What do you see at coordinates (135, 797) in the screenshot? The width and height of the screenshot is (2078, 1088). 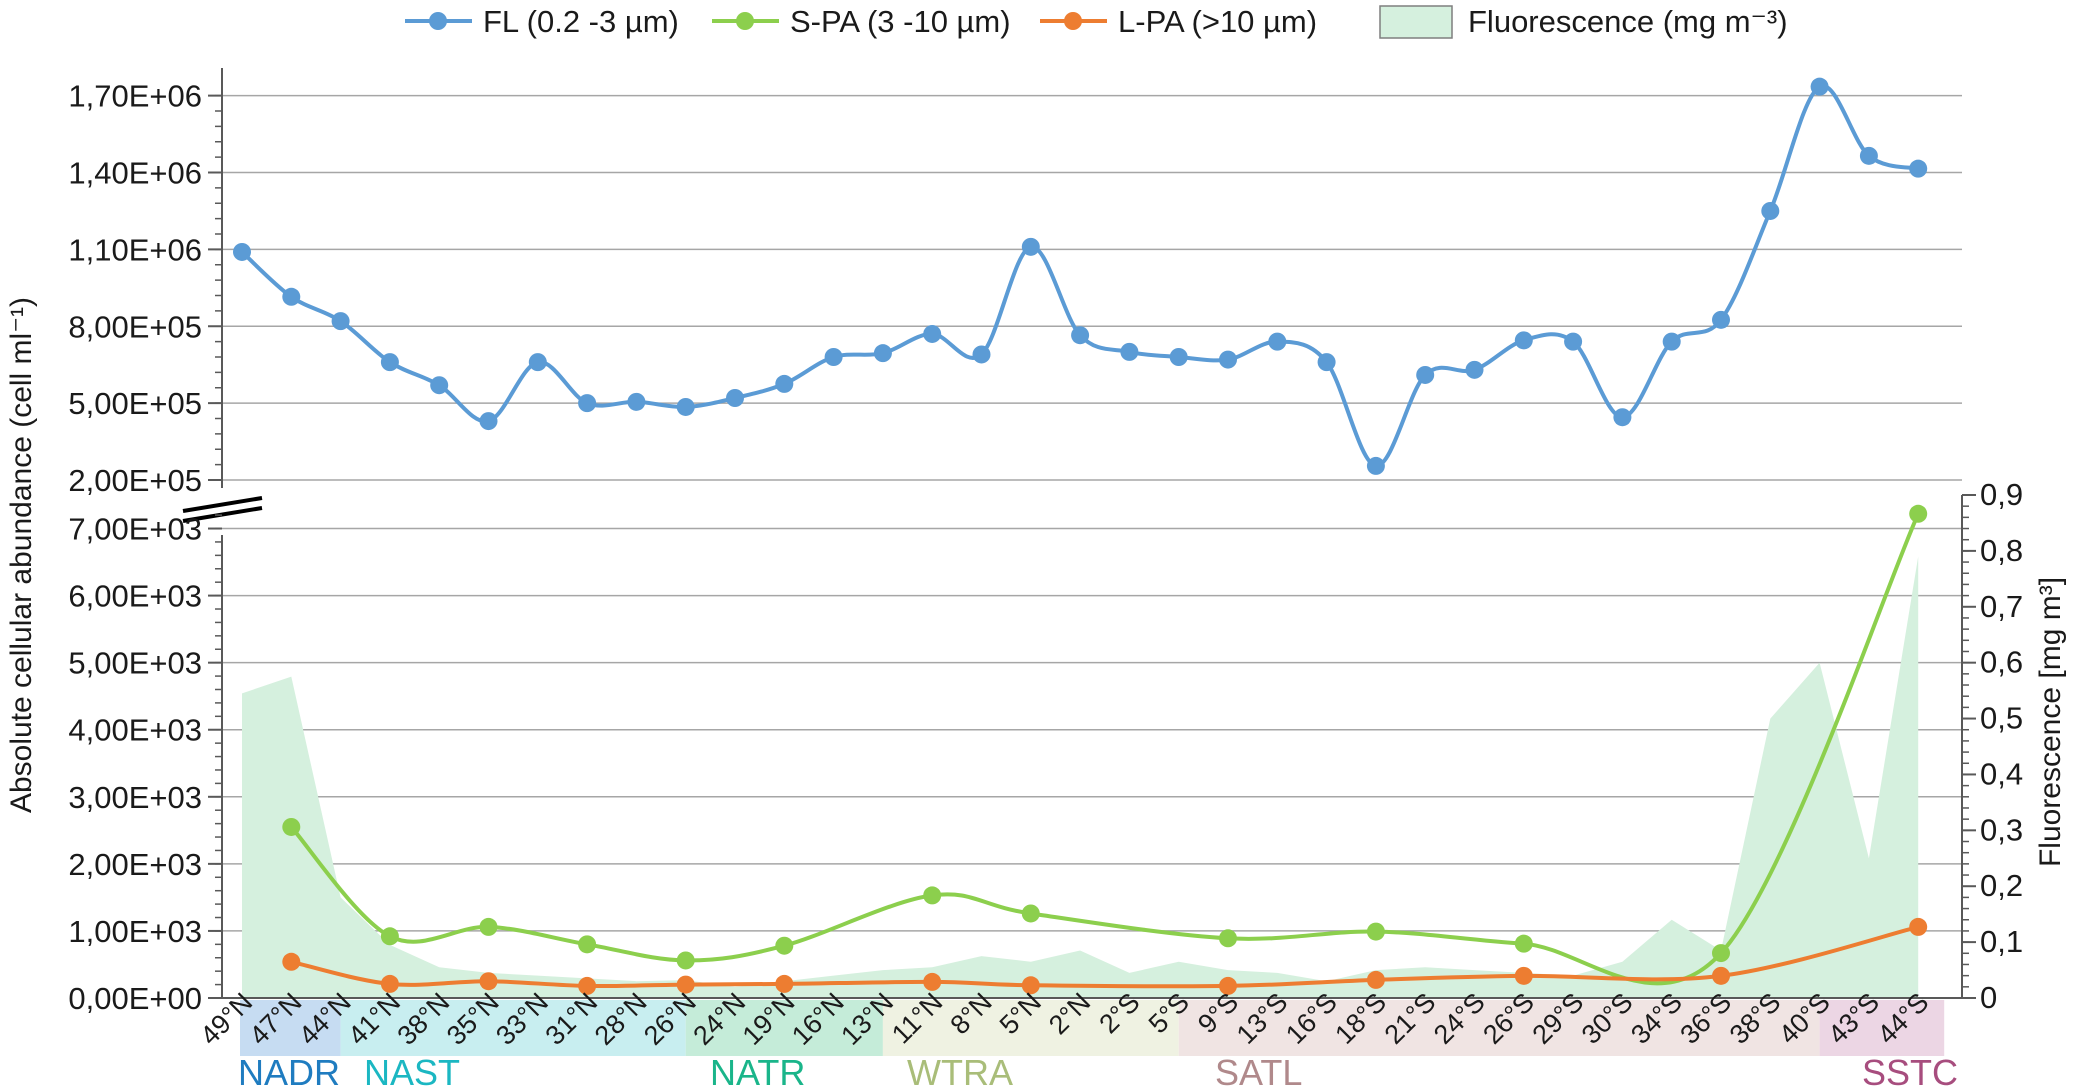 I see `lower-y-tick-label: 3,00E+03` at bounding box center [135, 797].